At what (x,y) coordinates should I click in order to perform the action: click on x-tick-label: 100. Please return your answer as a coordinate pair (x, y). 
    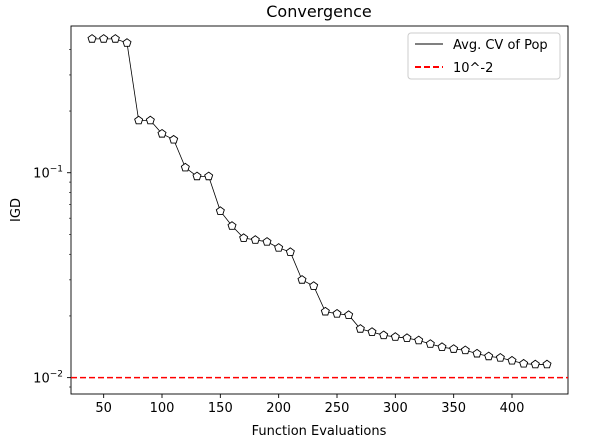
    Looking at the image, I should click on (162, 408).